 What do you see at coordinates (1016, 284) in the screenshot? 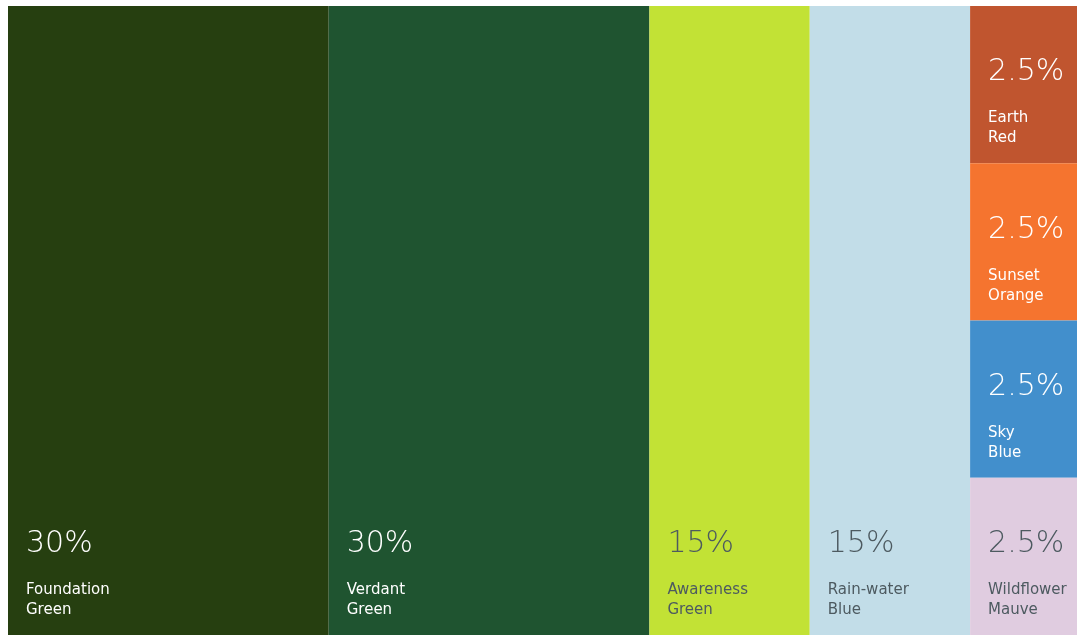
I see `category-label: Sunset Orange` at bounding box center [1016, 284].